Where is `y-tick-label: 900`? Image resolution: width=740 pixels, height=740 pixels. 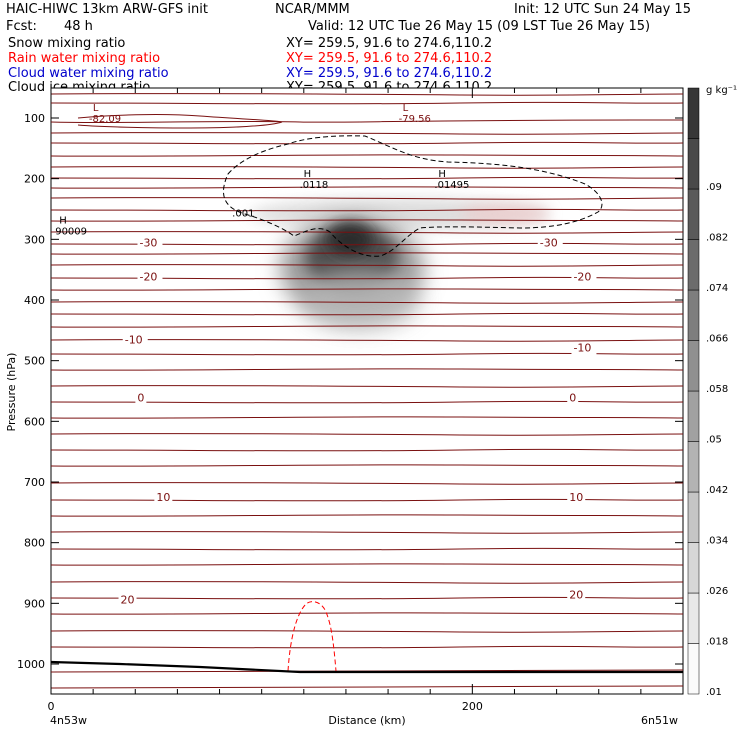
y-tick-label: 900 is located at coordinates (34, 603).